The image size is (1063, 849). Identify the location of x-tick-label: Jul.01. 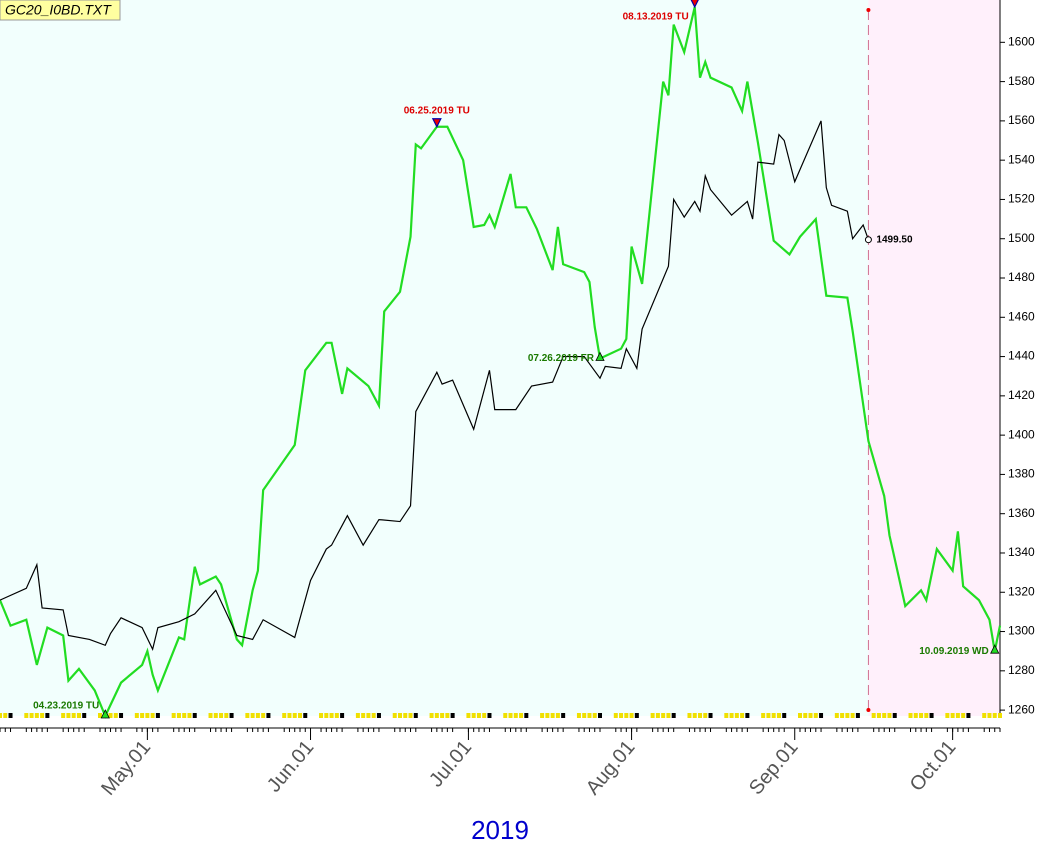
(450, 763).